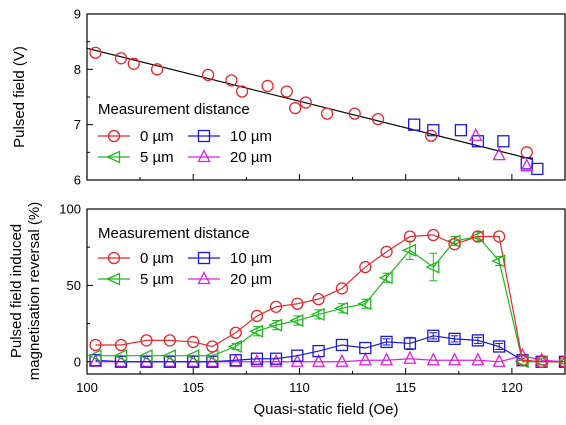  What do you see at coordinates (299, 387) in the screenshot?
I see `x-tick-label: 110` at bounding box center [299, 387].